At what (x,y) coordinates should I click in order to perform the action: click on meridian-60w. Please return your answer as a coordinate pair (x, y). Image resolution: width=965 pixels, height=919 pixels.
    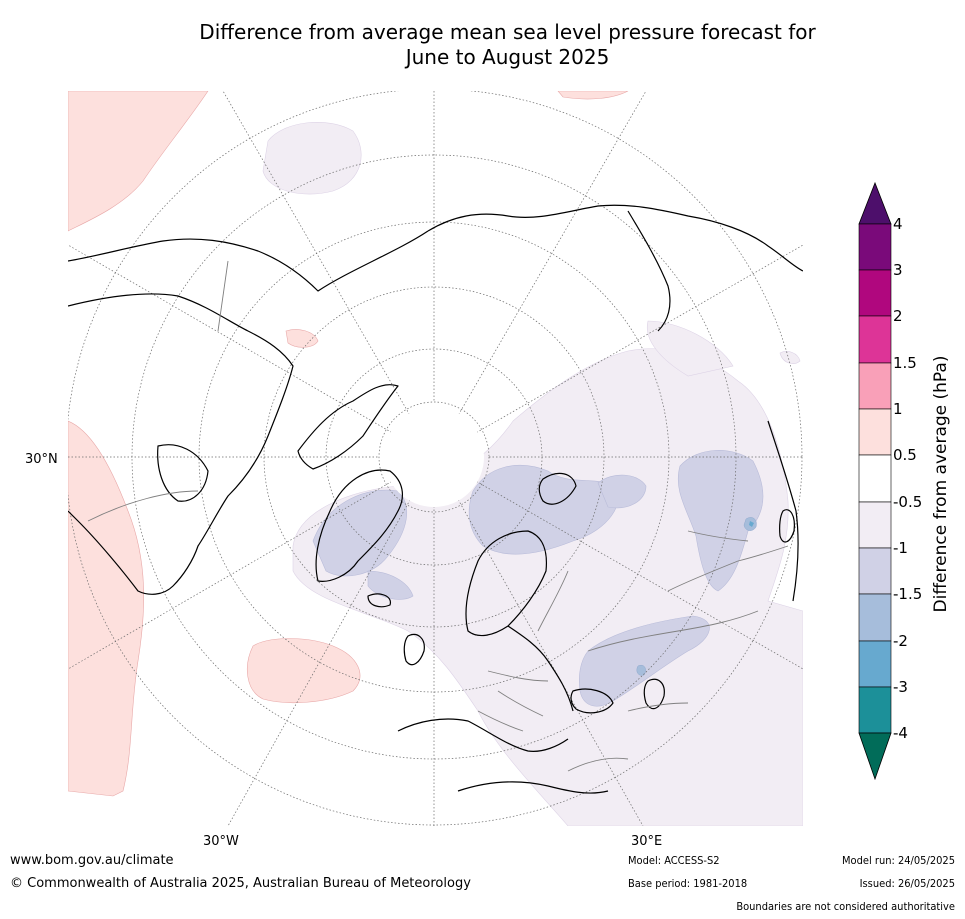
    Looking at the image, I should click on (251, 563).